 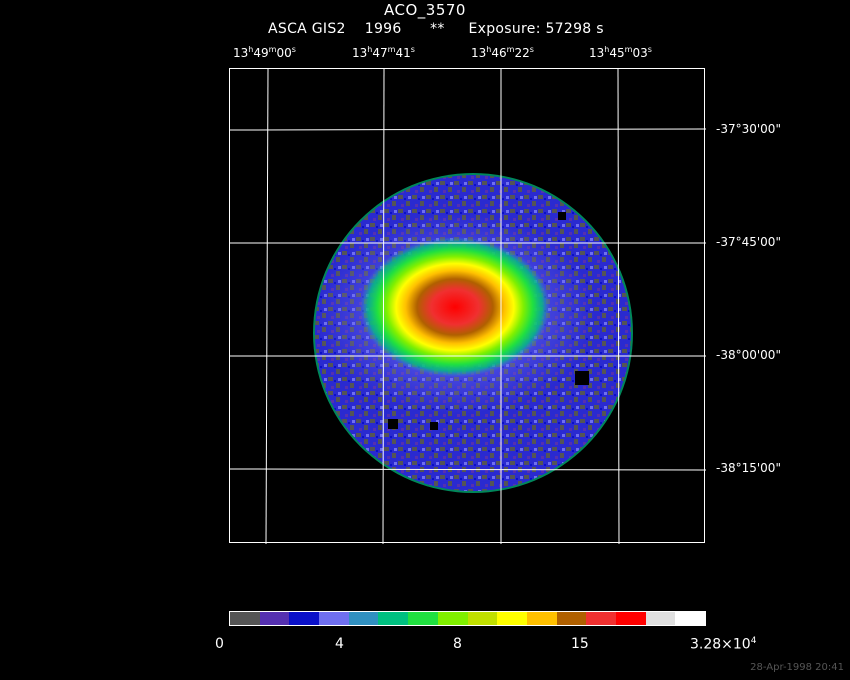 I want to click on ra-tick-label: 13h49m00s, so click(x=264, y=52).